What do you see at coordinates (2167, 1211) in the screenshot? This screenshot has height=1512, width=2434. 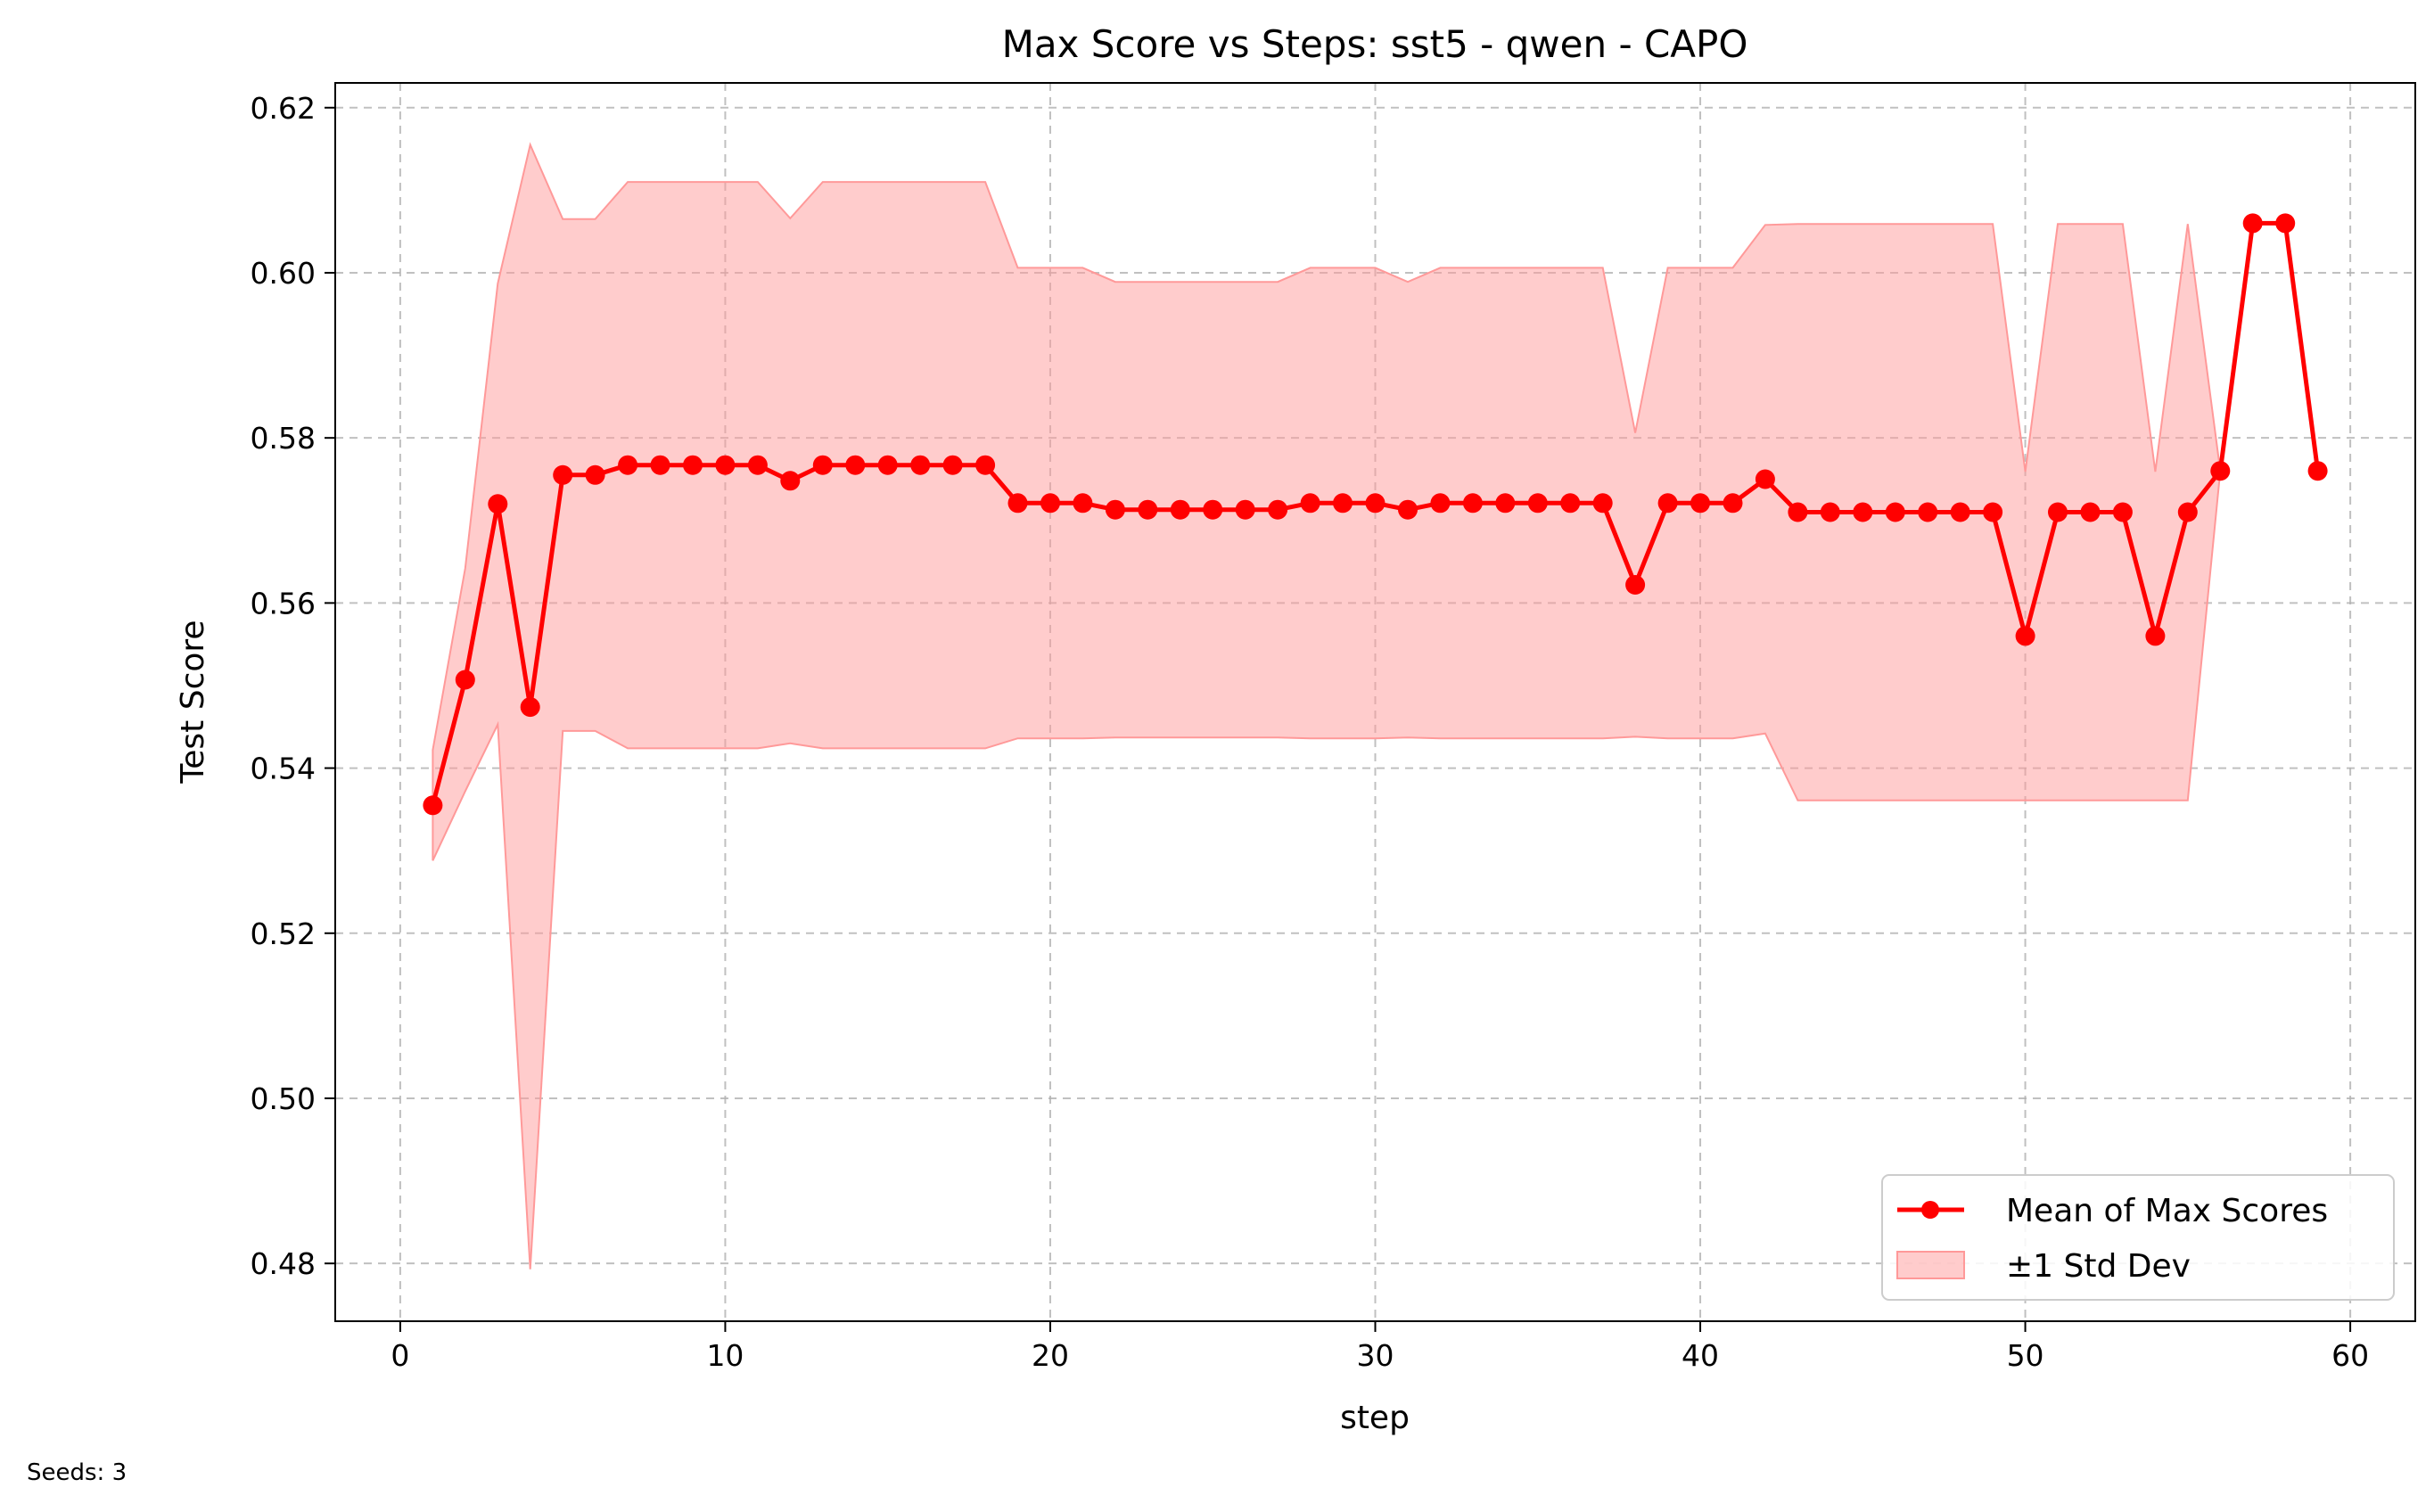 I see `legend-label-mean: Mean of Max Scores` at bounding box center [2167, 1211].